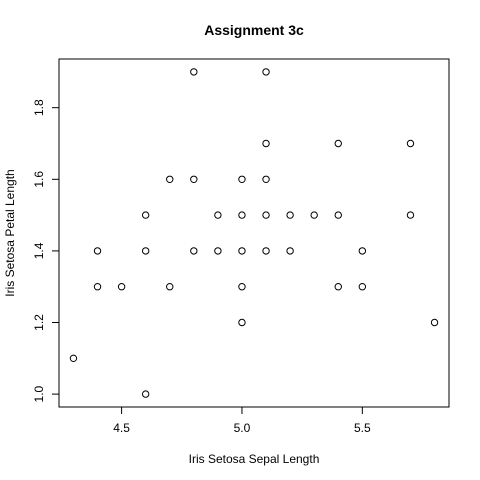 The width and height of the screenshot is (480, 480). What do you see at coordinates (121, 428) in the screenshot?
I see `x-tick-label: 4.5` at bounding box center [121, 428].